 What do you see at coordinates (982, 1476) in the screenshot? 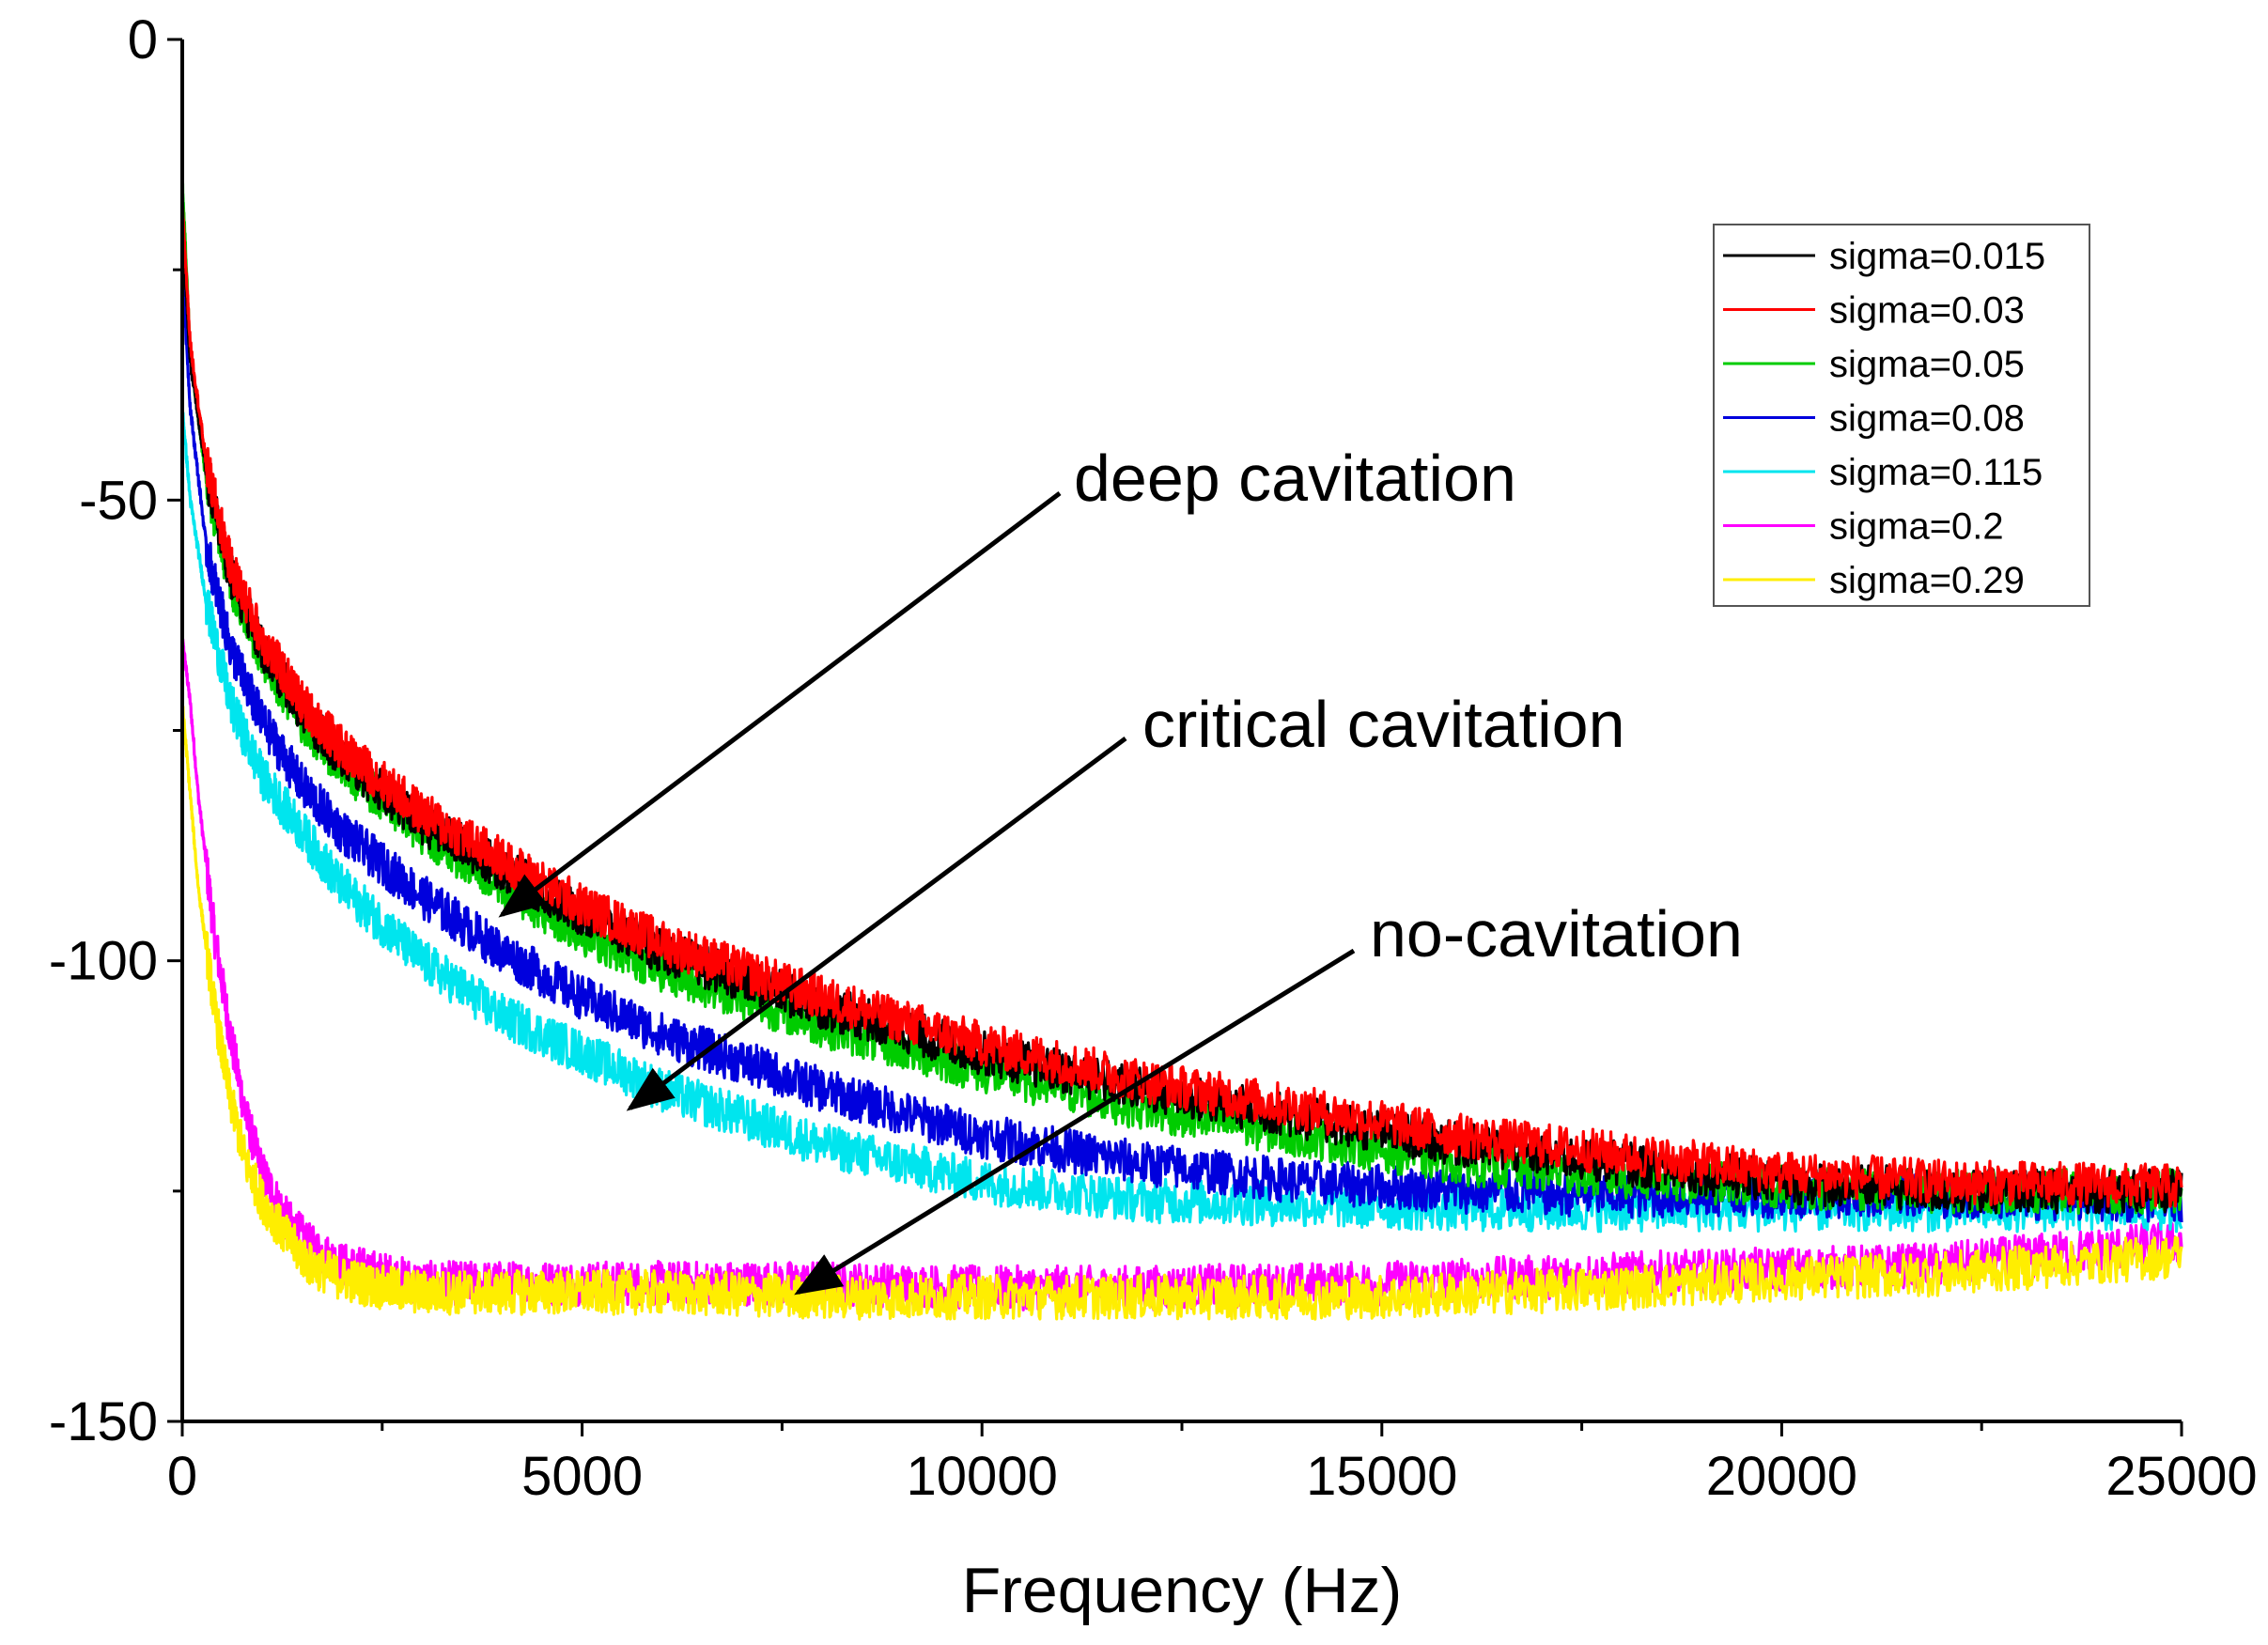
I see `x-tick-label: 10000` at bounding box center [982, 1476].